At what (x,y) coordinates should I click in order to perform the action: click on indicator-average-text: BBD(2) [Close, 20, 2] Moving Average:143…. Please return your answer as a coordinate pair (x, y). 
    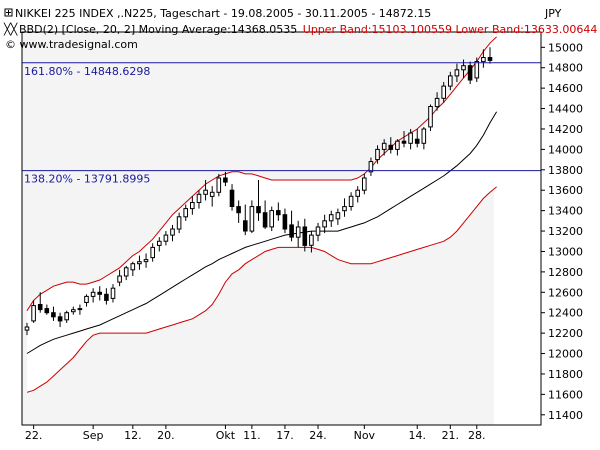
    Looking at the image, I should click on (158, 29).